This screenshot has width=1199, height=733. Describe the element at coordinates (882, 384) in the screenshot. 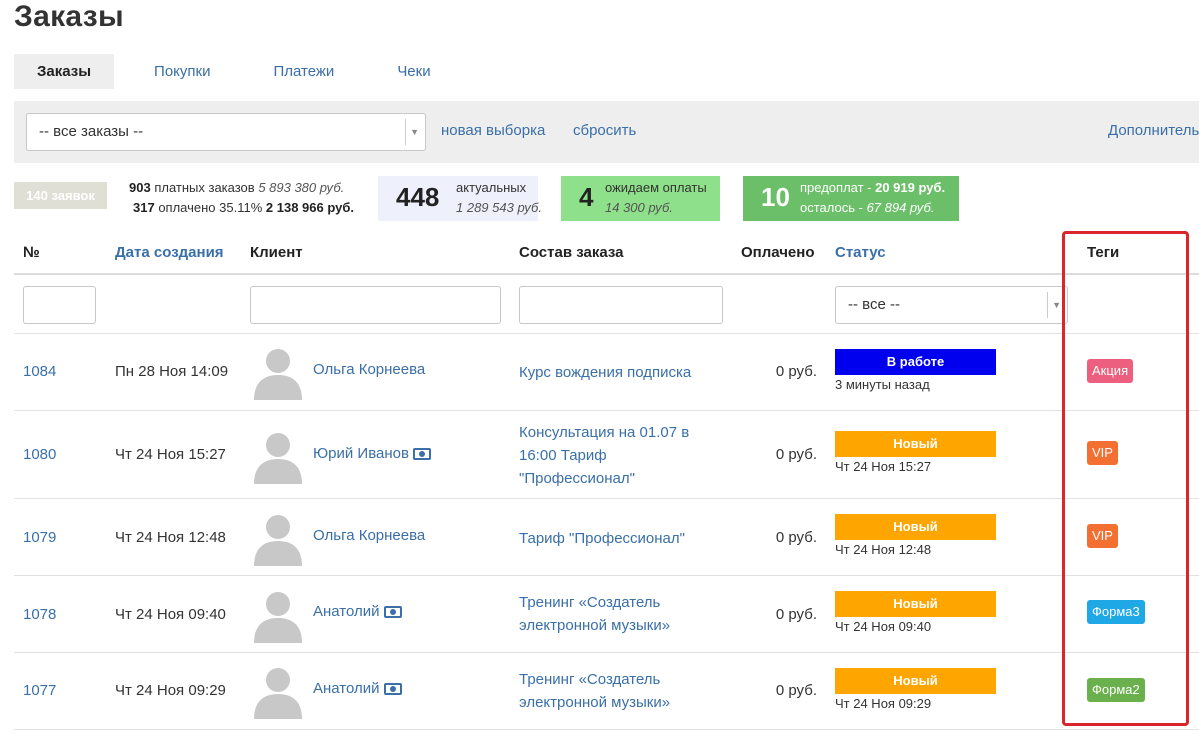

I see `status-time: 3 минуты назад` at that location.